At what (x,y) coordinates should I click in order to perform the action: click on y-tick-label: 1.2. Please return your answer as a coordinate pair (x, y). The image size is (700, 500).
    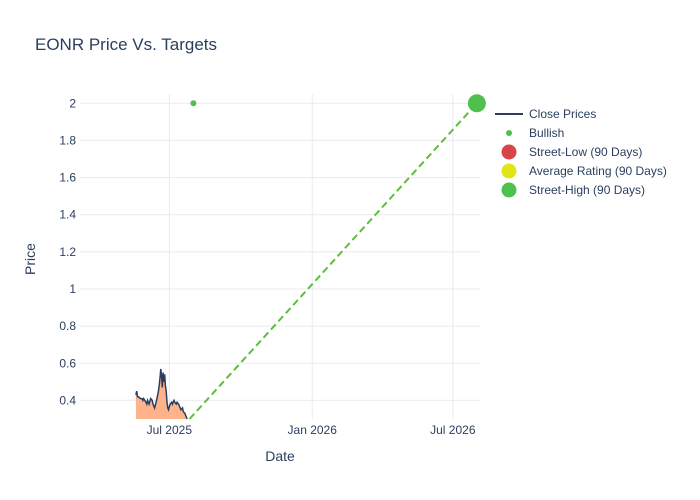
    Looking at the image, I should click on (67, 252).